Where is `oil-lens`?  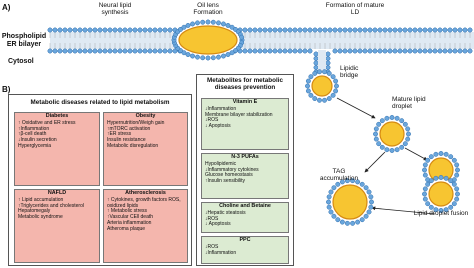 oil-lens is located at coordinates (208, 40).